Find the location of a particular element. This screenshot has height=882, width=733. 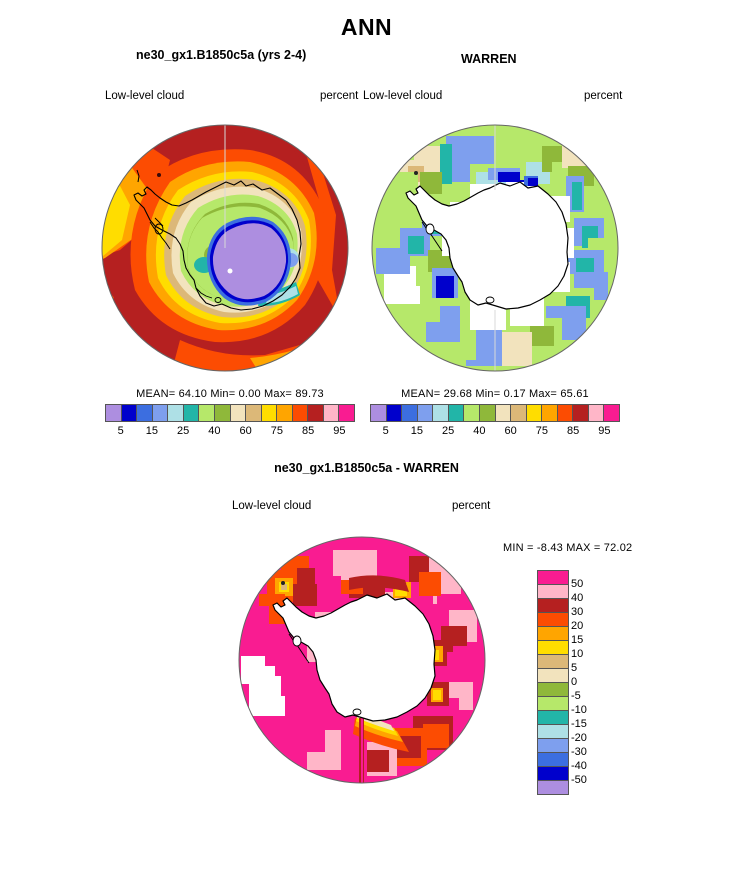

colorbar-tick-label: -15 is located at coordinates (579, 724).